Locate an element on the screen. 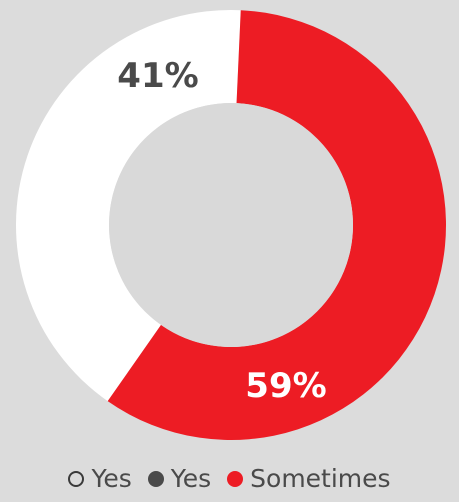 Image resolution: width=459 pixels, height=502 pixels. legend: Yes Yes Sometimes is located at coordinates (229, 478).